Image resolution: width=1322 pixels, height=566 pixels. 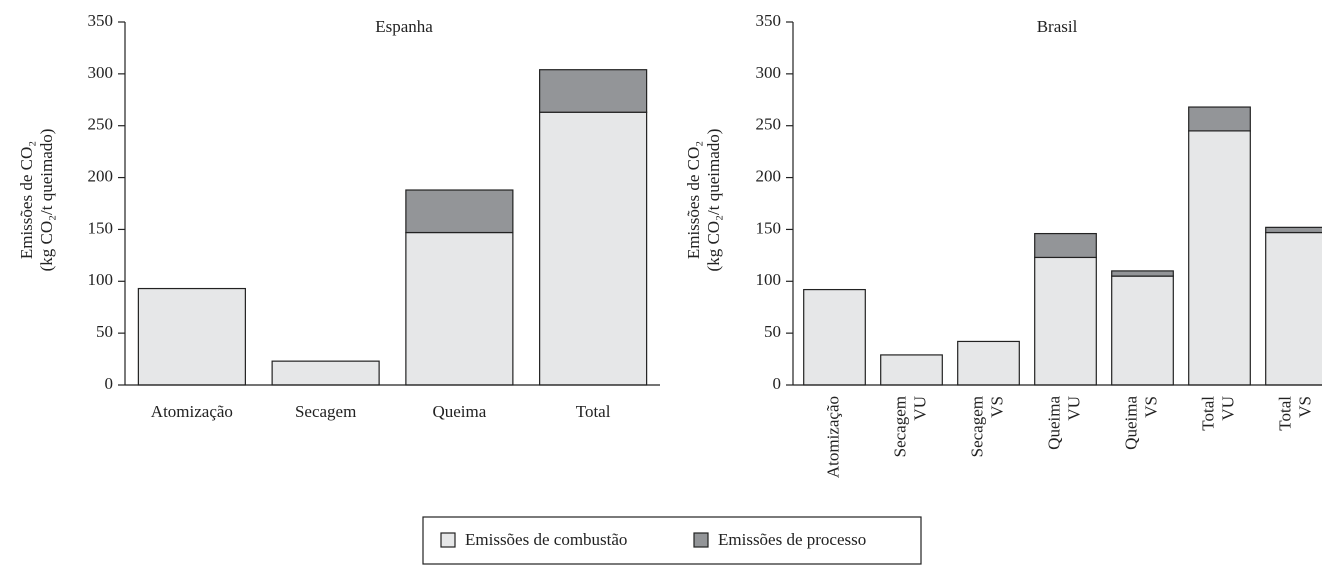 What do you see at coordinates (1057, 26) in the screenshot?
I see `chart-title: Brasil` at bounding box center [1057, 26].